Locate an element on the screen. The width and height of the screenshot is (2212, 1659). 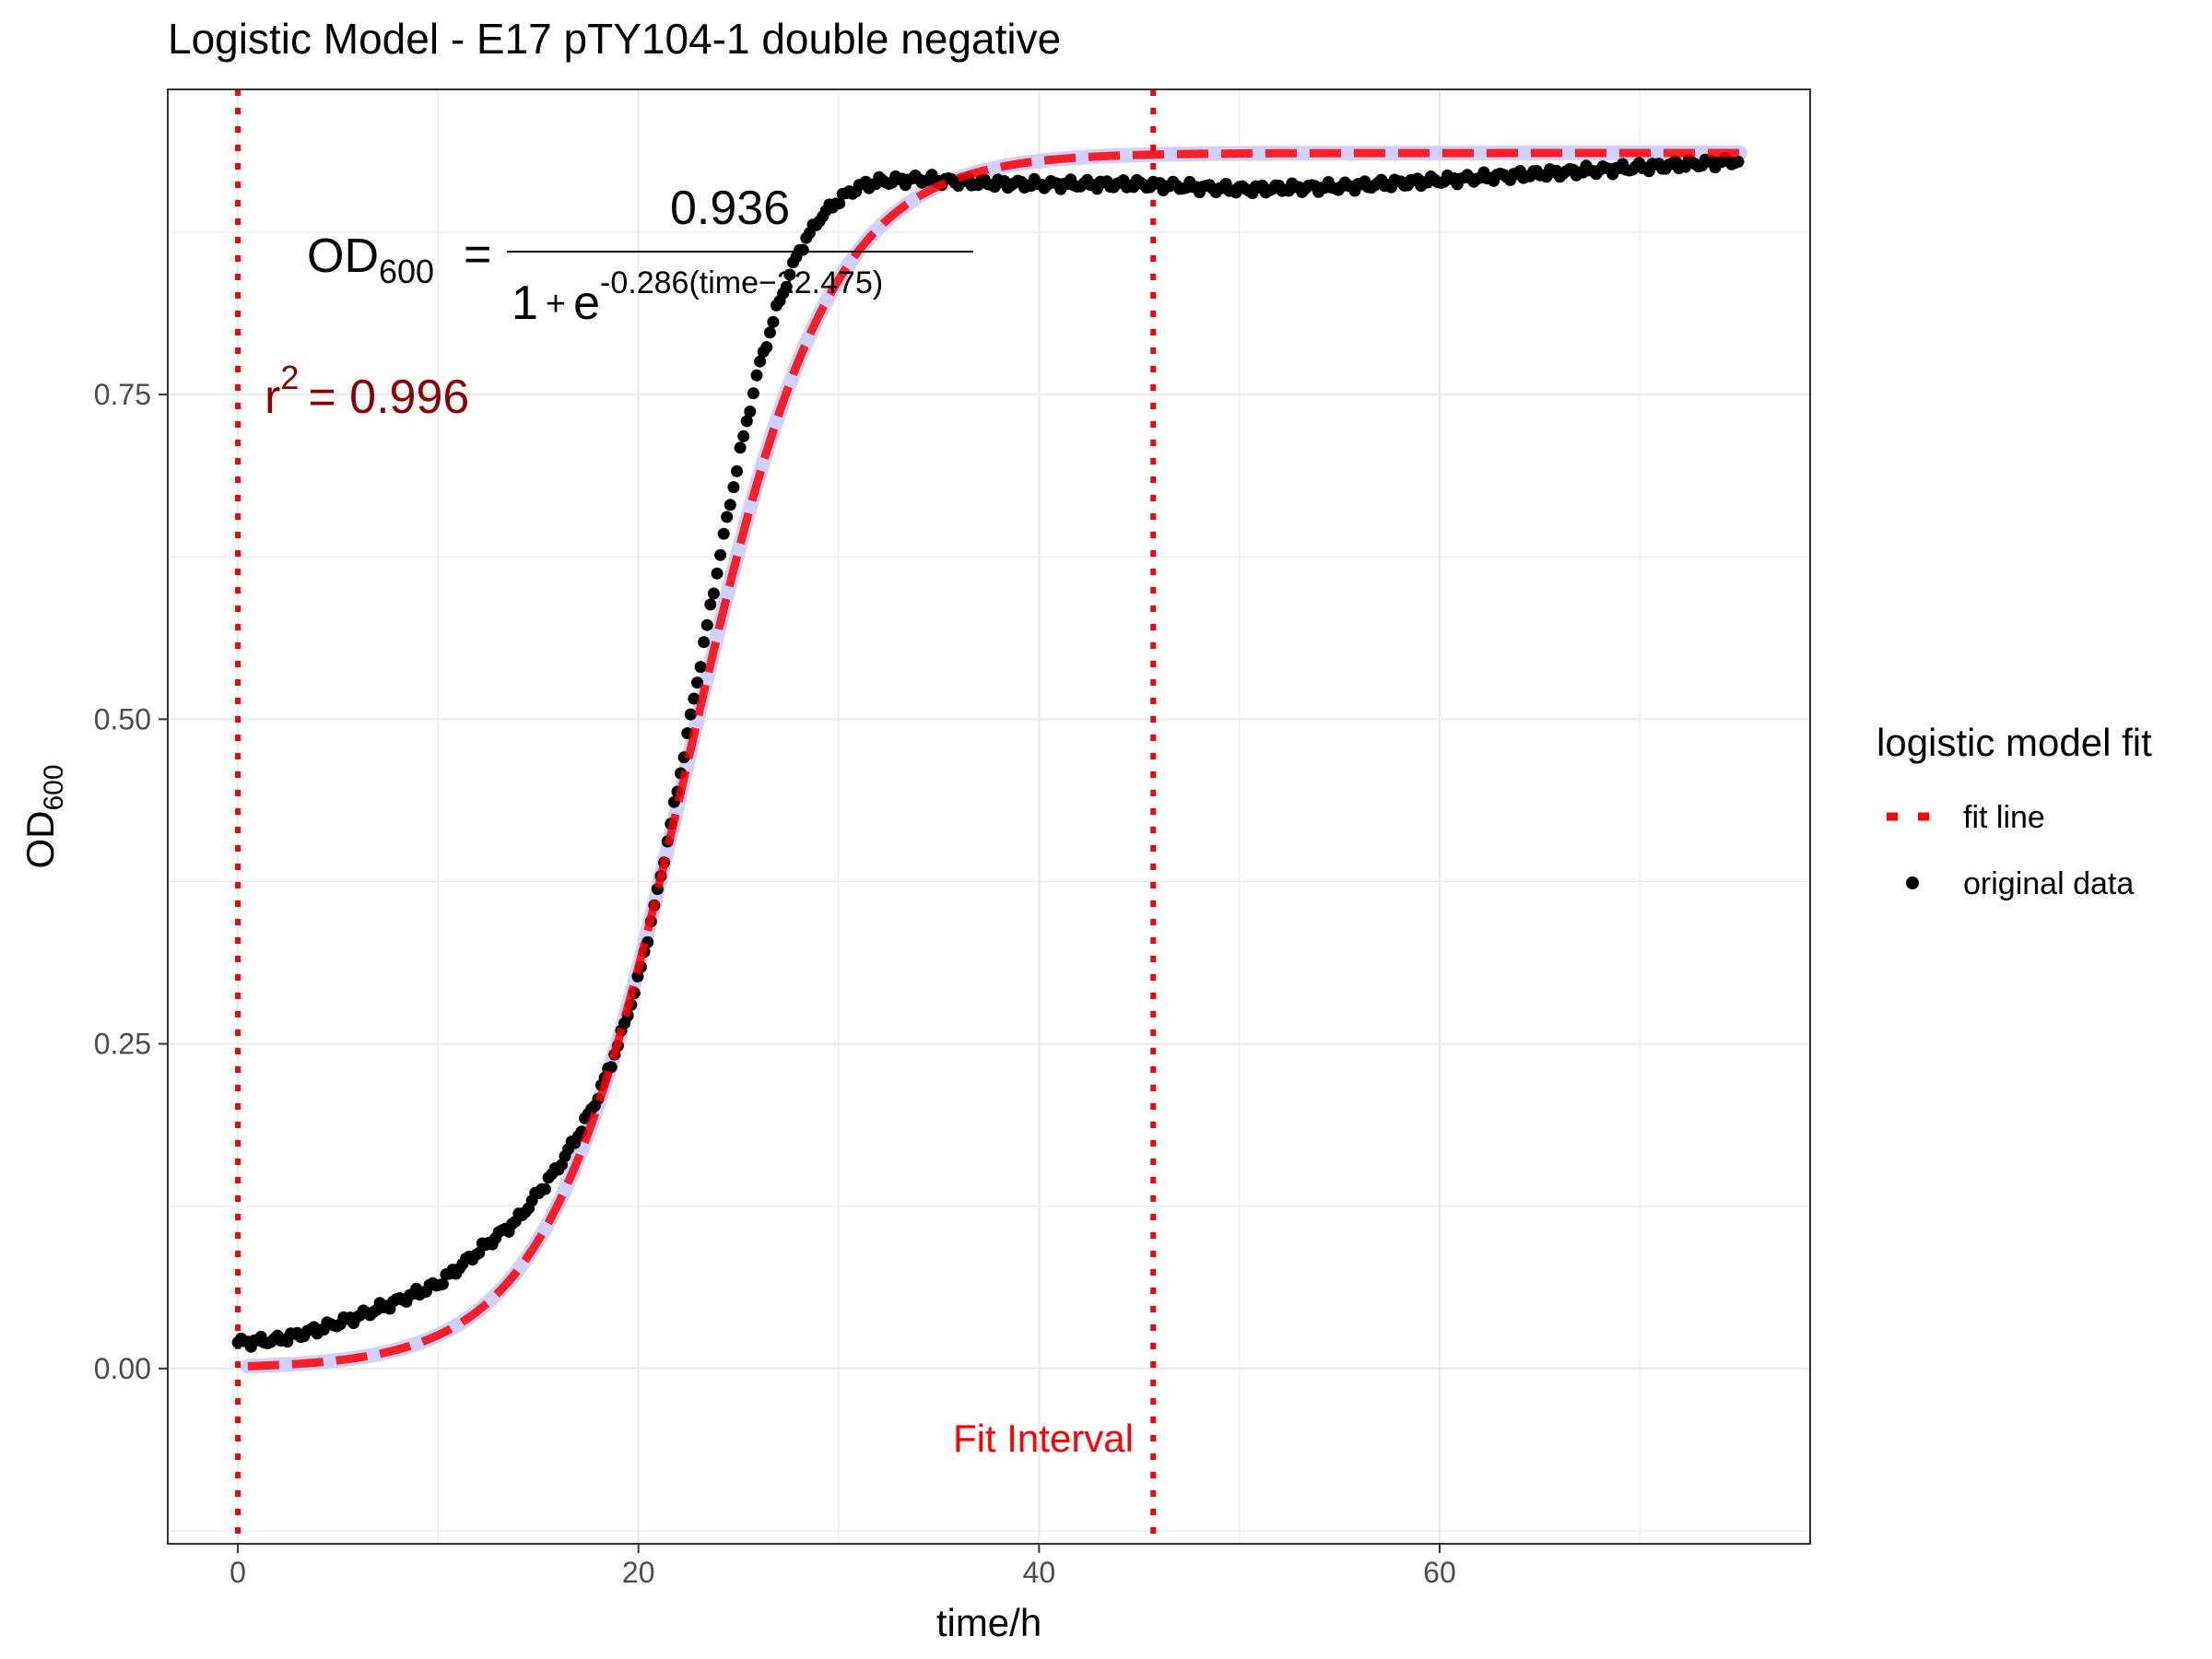
eq-equals: = is located at coordinates (477, 254).